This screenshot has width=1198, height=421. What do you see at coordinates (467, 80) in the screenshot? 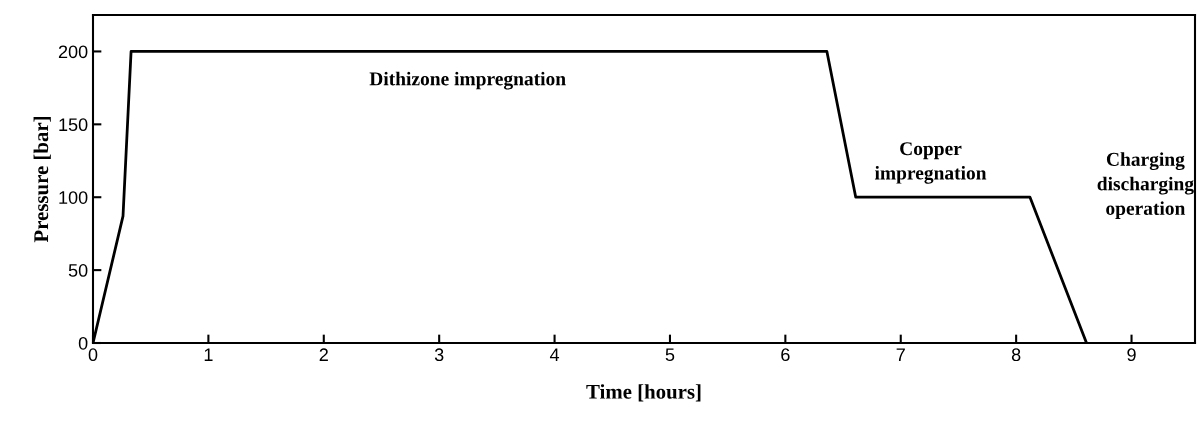
I see `annotation: Dithizone impregnation` at bounding box center [467, 80].